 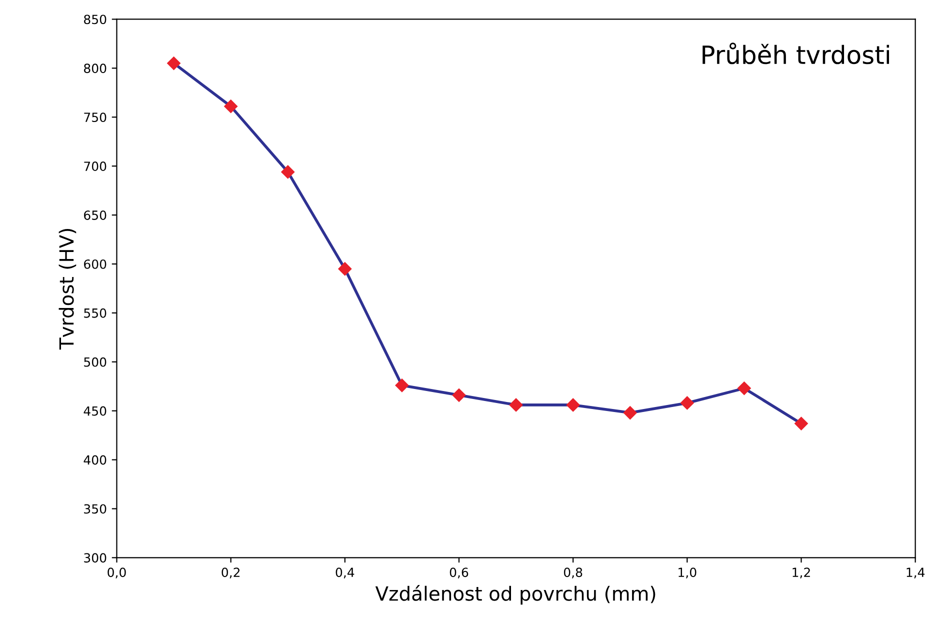 What do you see at coordinates (95, 509) in the screenshot?
I see `y-tick-label: 350` at bounding box center [95, 509].